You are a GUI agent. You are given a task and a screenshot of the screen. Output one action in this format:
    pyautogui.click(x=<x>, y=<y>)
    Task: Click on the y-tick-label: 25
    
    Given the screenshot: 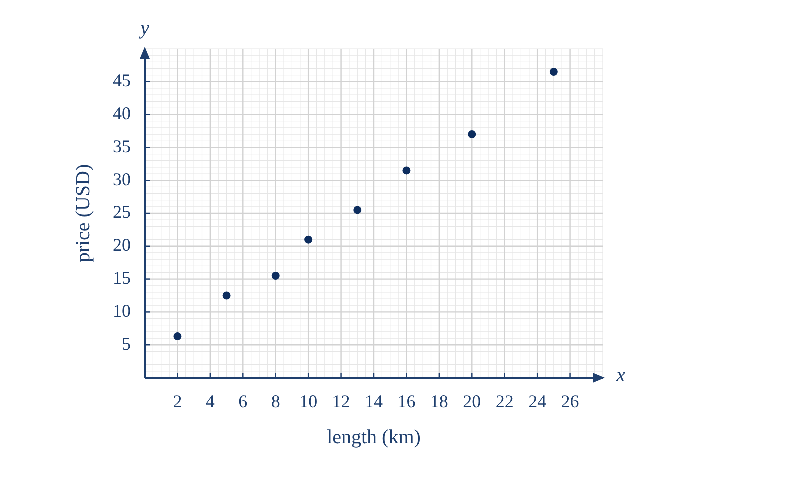 What is the action you would take?
    pyautogui.click(x=122, y=212)
    